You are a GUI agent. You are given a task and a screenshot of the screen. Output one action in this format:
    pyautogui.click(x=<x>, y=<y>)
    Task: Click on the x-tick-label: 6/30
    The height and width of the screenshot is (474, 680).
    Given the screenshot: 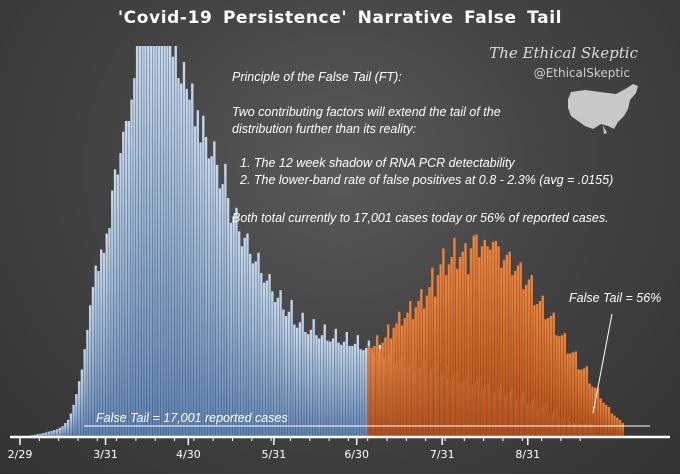 What is the action you would take?
    pyautogui.click(x=356, y=454)
    